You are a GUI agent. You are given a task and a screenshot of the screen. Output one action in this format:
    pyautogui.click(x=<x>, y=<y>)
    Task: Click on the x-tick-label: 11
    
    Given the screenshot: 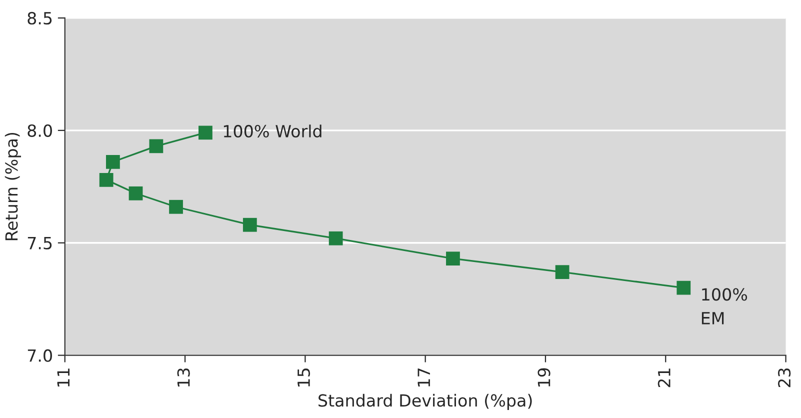 What is the action you would take?
    pyautogui.click(x=63, y=377)
    